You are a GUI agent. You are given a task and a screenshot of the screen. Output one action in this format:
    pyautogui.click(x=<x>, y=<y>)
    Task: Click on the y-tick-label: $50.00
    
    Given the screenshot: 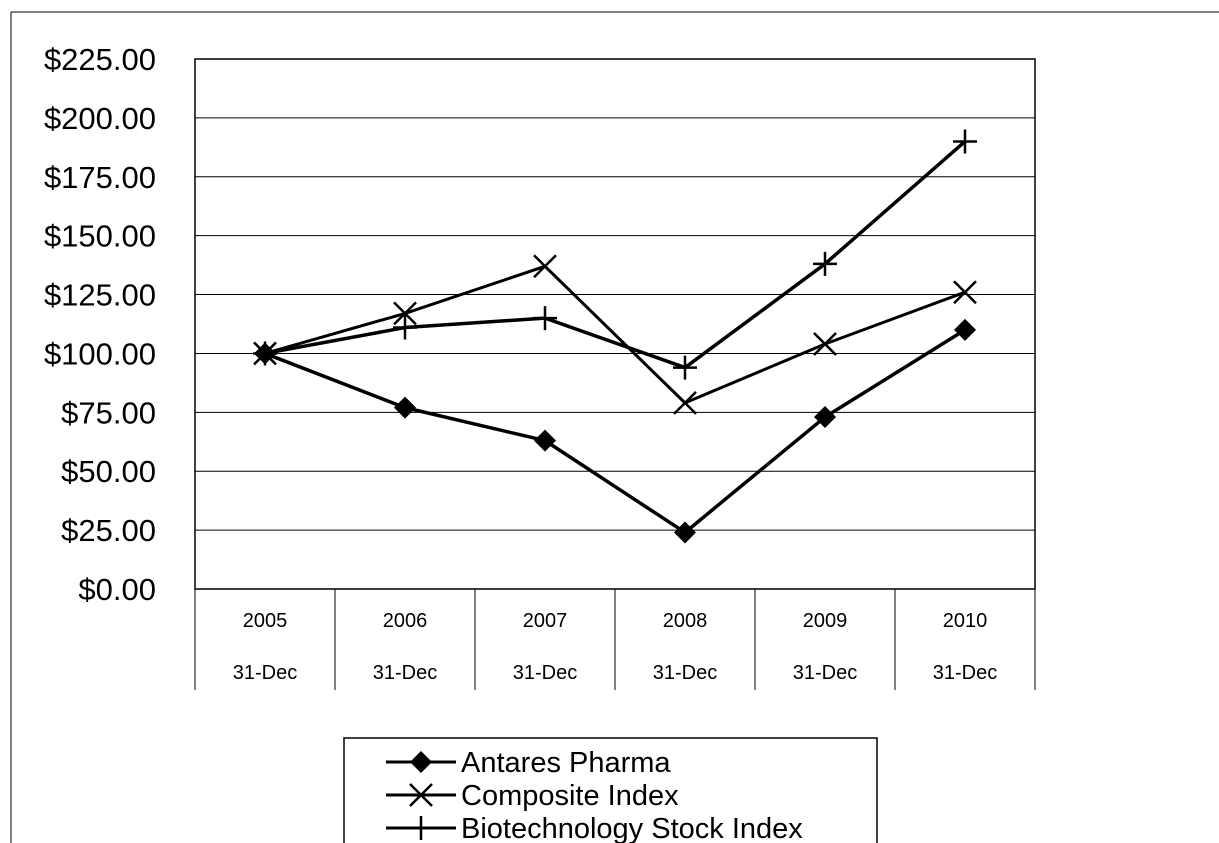 What is the action you would take?
    pyautogui.click(x=108, y=471)
    